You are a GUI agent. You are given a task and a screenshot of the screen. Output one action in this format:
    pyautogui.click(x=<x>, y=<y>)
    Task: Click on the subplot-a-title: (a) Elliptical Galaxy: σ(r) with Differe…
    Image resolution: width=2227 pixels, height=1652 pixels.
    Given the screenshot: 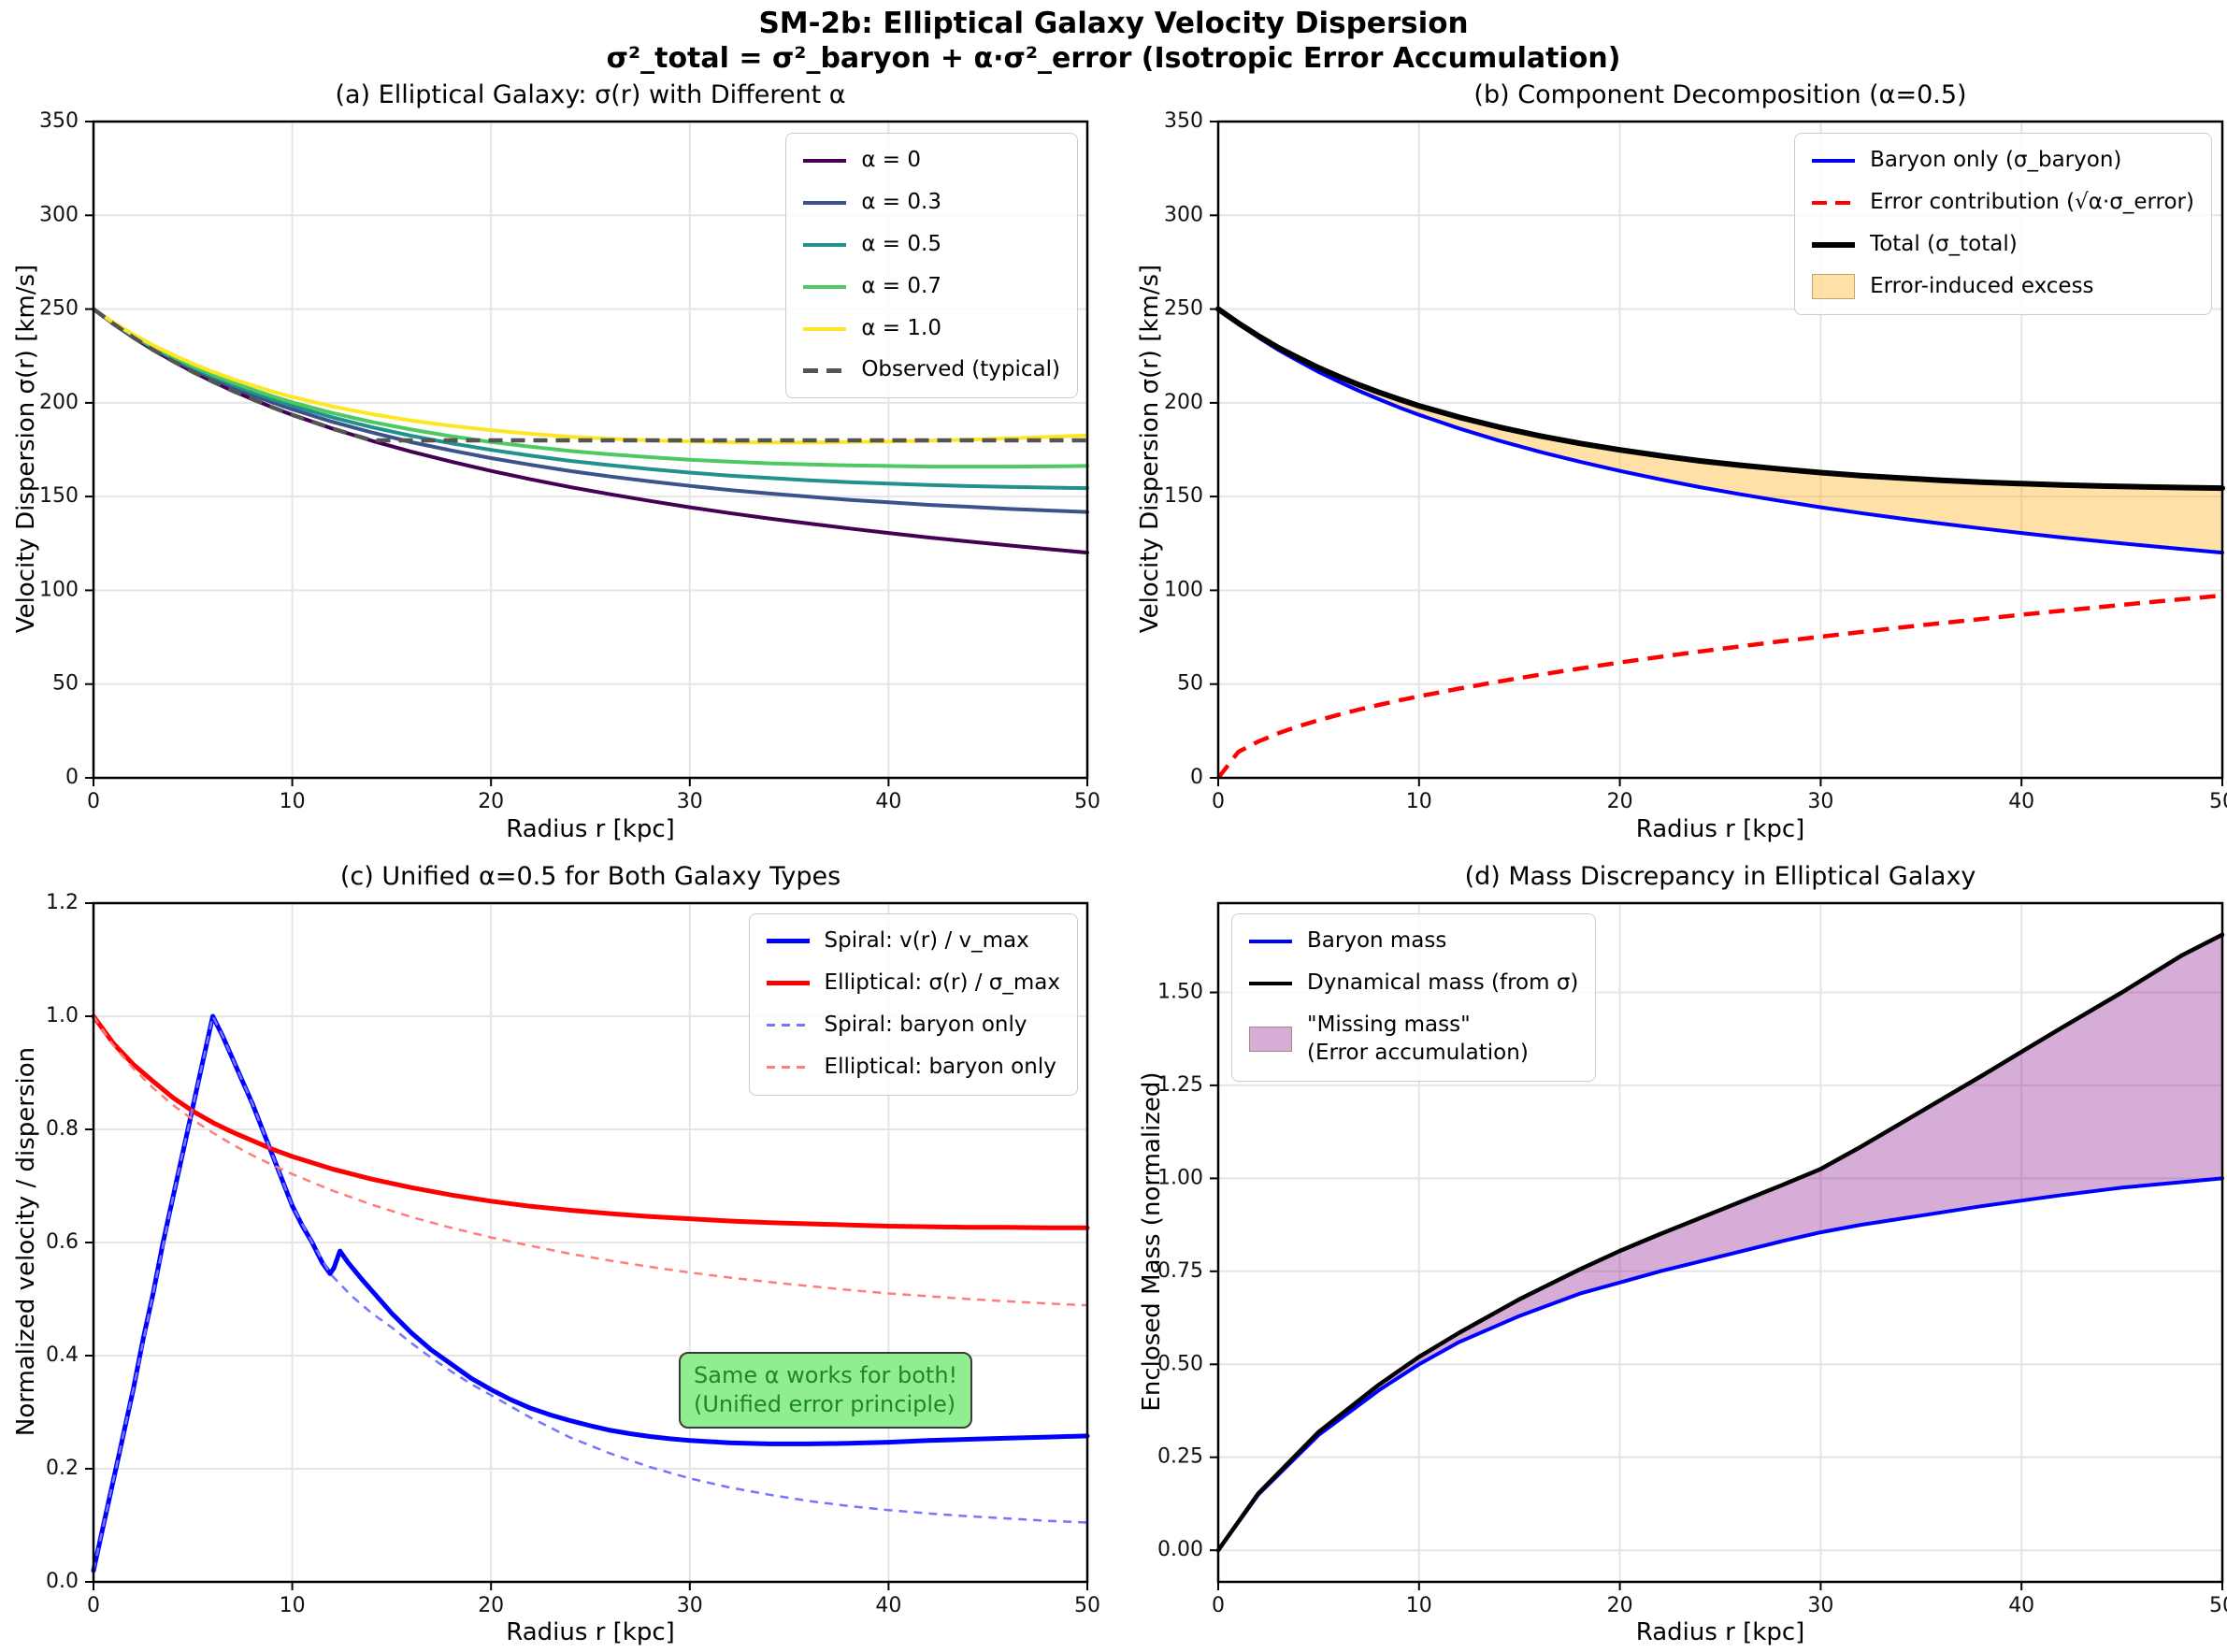 What is the action you would take?
    pyautogui.click(x=590, y=94)
    